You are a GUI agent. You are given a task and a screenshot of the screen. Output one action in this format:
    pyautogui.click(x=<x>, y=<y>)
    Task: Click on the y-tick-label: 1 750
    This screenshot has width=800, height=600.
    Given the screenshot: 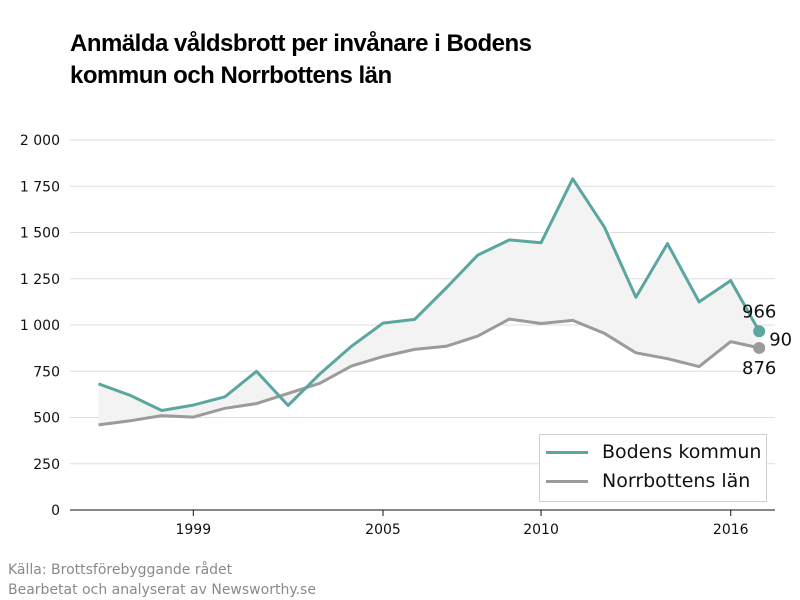 What is the action you would take?
    pyautogui.click(x=40, y=187)
    